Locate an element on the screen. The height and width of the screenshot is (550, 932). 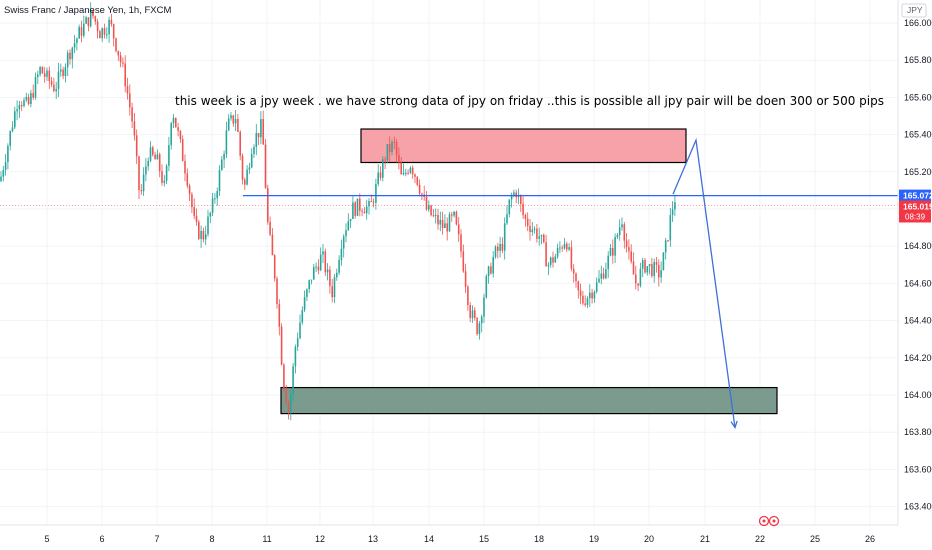
currency-box is located at coordinates (914, 10).